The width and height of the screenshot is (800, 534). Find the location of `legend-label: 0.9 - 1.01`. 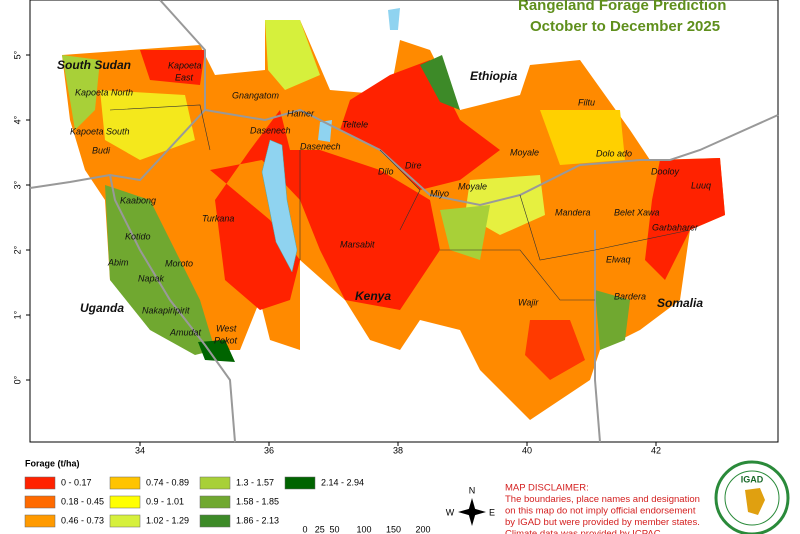

legend-label: 0.9 - 1.01 is located at coordinates (165, 501).